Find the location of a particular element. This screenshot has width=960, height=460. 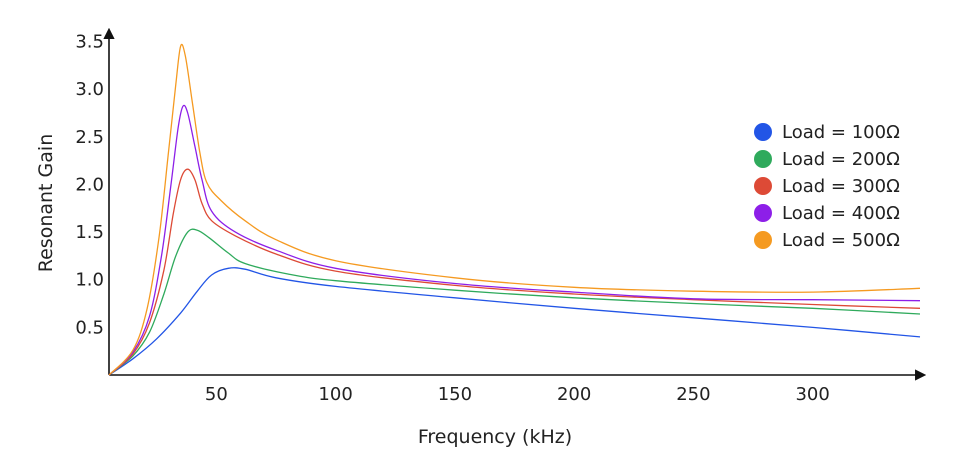

x-tick-label: 250 is located at coordinates (693, 394).